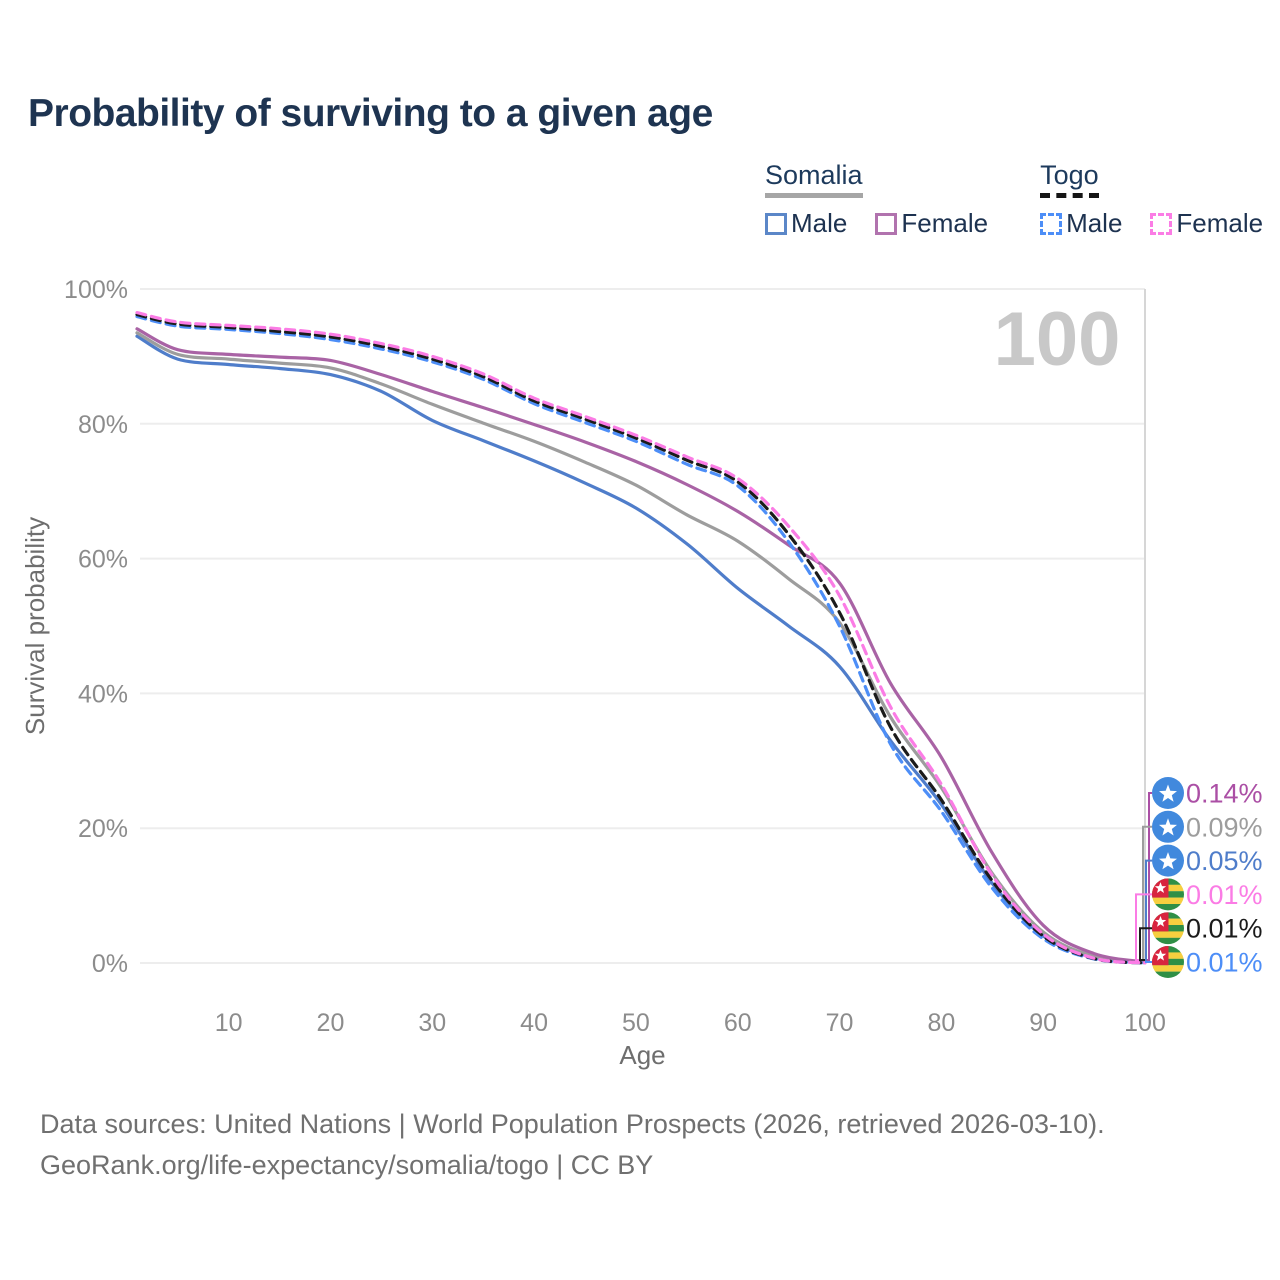 This screenshot has width=1280, height=1280. Describe the element at coordinates (534, 1023) in the screenshot. I see `x-tick-label: 40` at that location.